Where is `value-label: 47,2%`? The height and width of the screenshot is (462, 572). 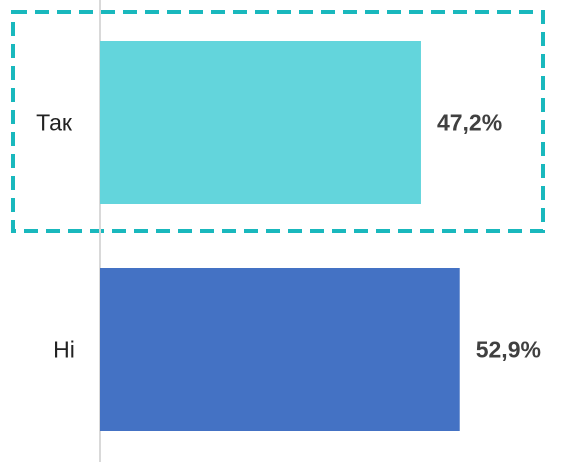 value-label: 47,2% is located at coordinates (469, 123).